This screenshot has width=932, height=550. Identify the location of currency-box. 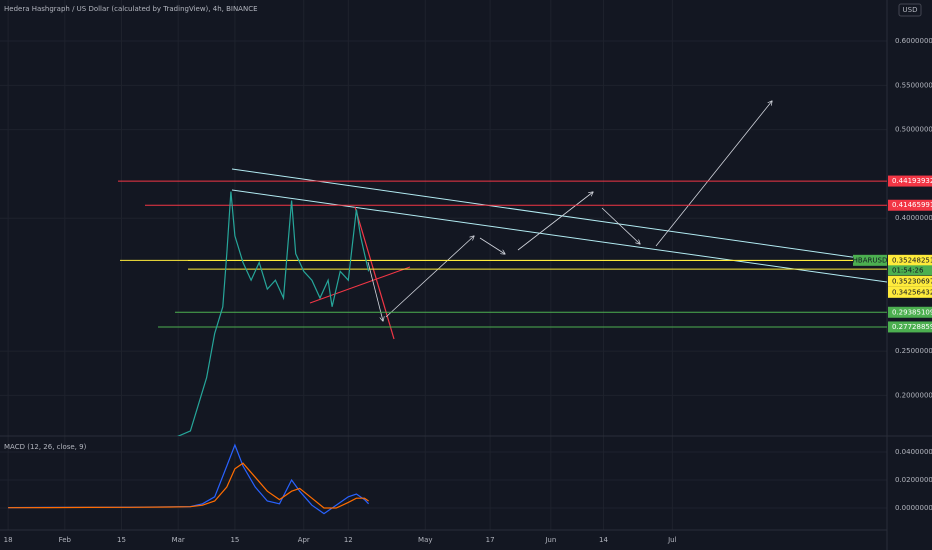
(910, 10).